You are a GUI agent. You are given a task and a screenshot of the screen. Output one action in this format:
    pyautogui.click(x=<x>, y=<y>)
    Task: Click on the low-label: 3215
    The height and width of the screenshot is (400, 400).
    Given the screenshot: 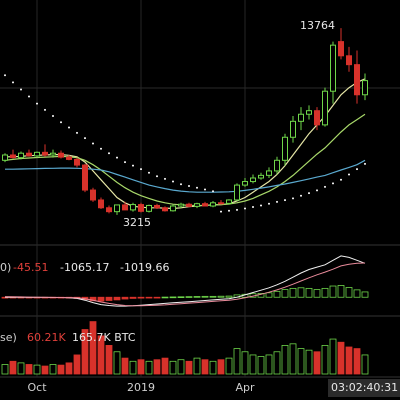 What is the action you would take?
    pyautogui.click(x=137, y=222)
    